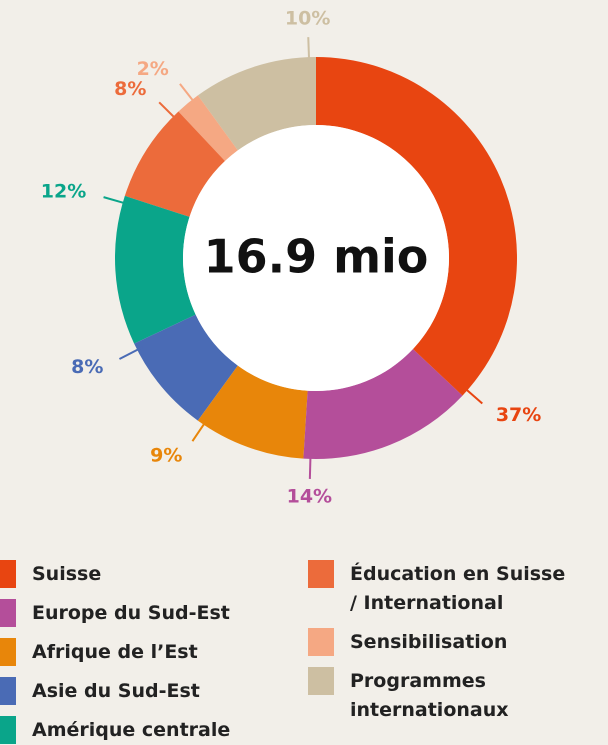 The image size is (608, 745). What do you see at coordinates (458, 588) in the screenshot?
I see `legend-label: Éducation en Suisse / International` at bounding box center [458, 588].